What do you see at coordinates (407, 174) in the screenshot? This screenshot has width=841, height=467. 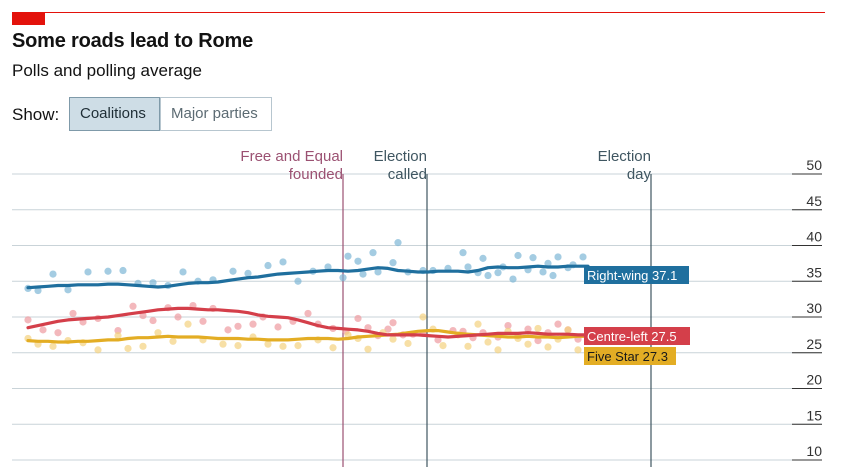 I see `event-label-1-1: called` at bounding box center [407, 174].